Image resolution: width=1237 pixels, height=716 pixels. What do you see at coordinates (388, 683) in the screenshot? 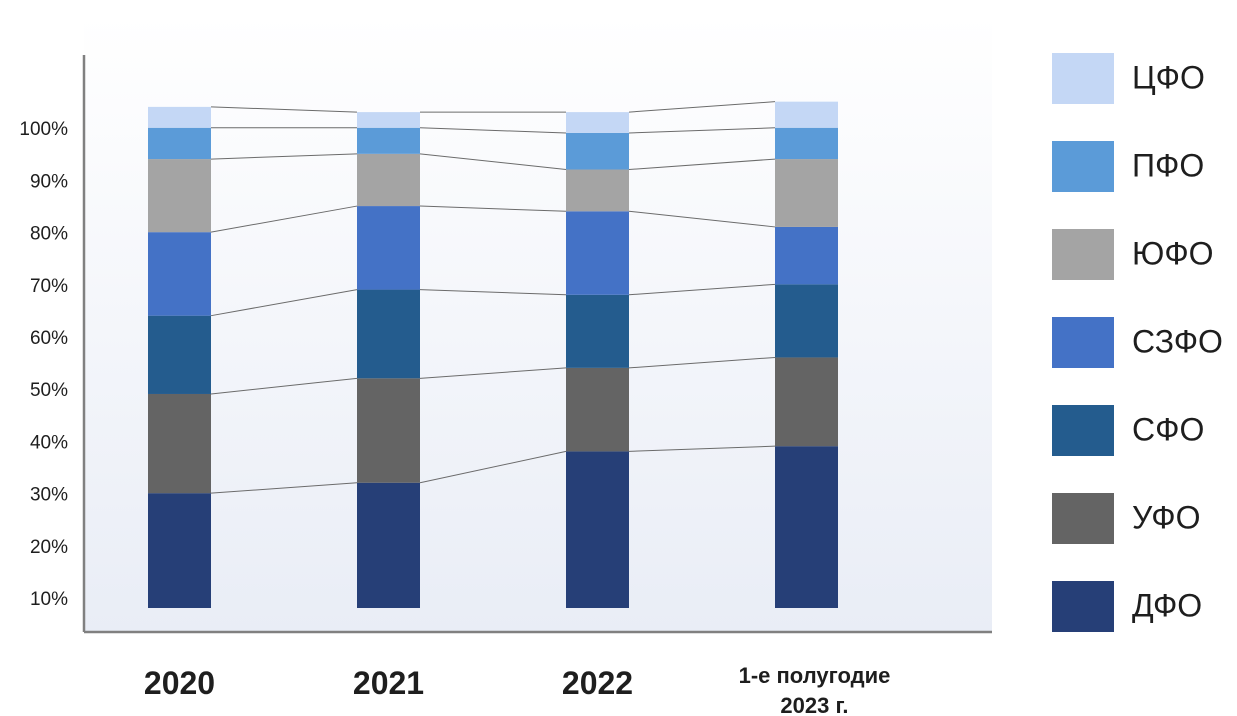
I see `x-category-label: 2021` at bounding box center [388, 683].